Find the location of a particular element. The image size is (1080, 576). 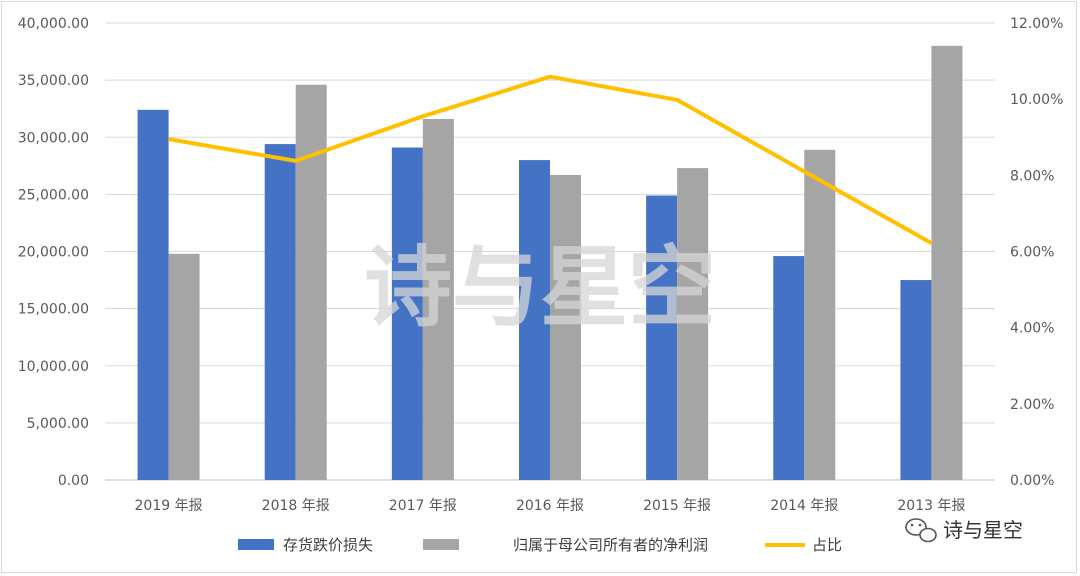

legend-label-net-profit: 归属于母公司所有者的净利润 is located at coordinates (610, 545).